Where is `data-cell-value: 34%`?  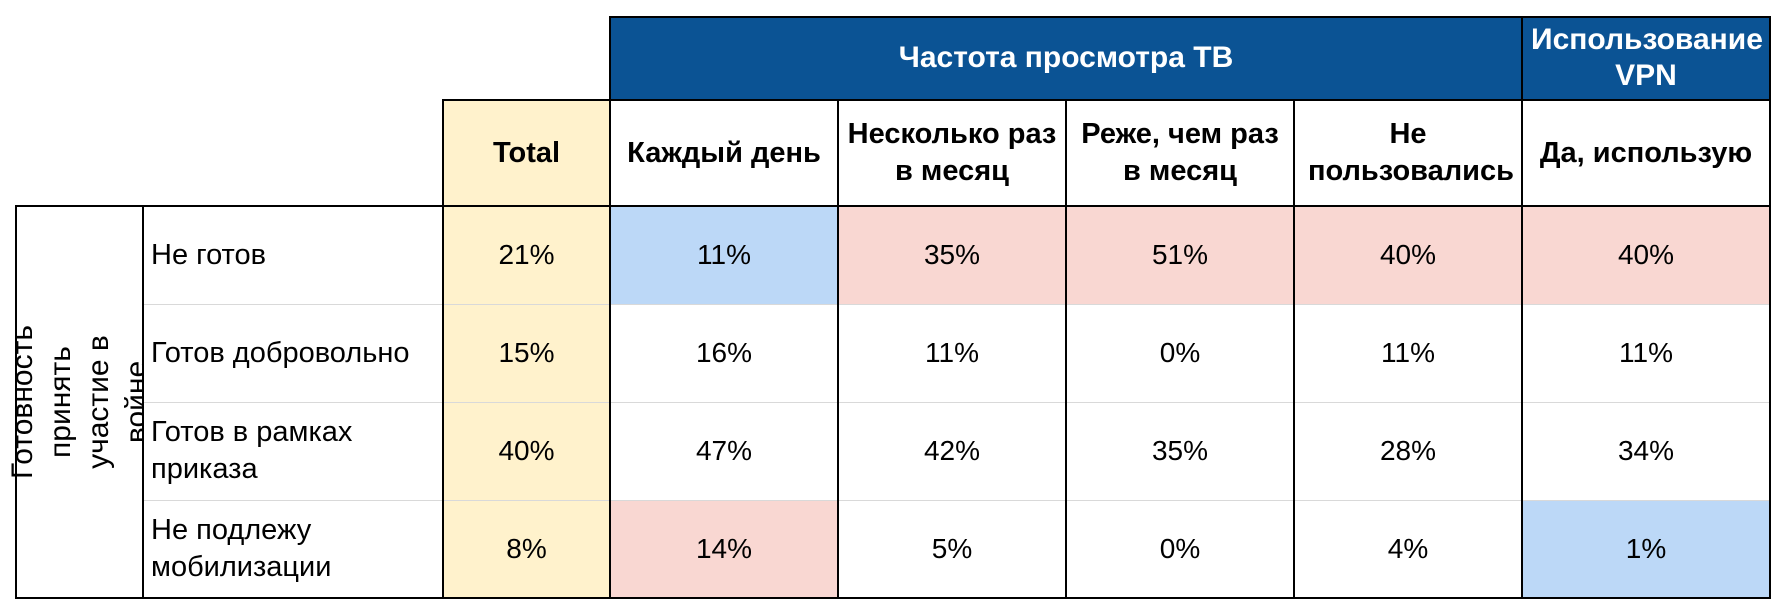
data-cell-value: 34% is located at coordinates (1646, 450).